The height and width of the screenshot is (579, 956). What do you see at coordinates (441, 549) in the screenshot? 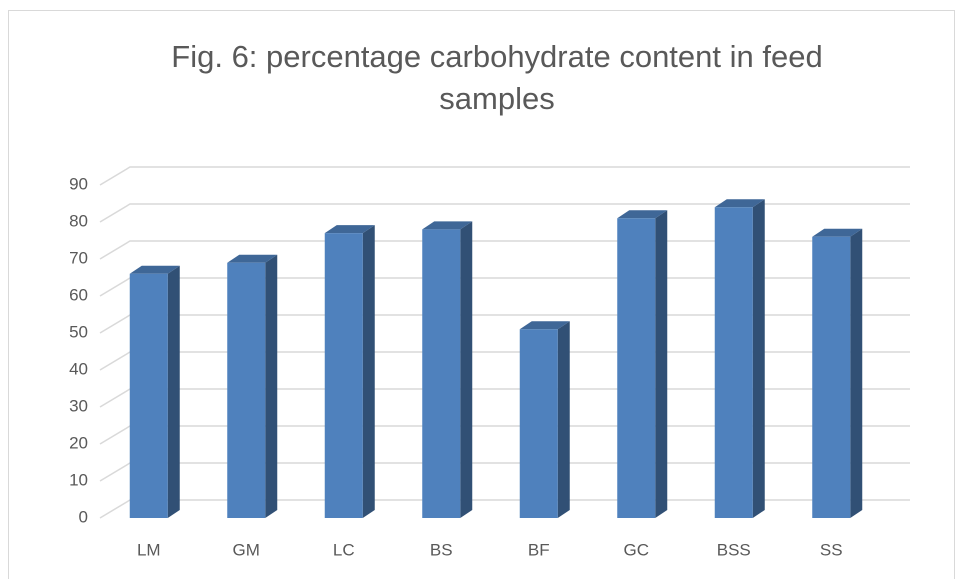
I see `x-tick-label: BS` at bounding box center [441, 549].